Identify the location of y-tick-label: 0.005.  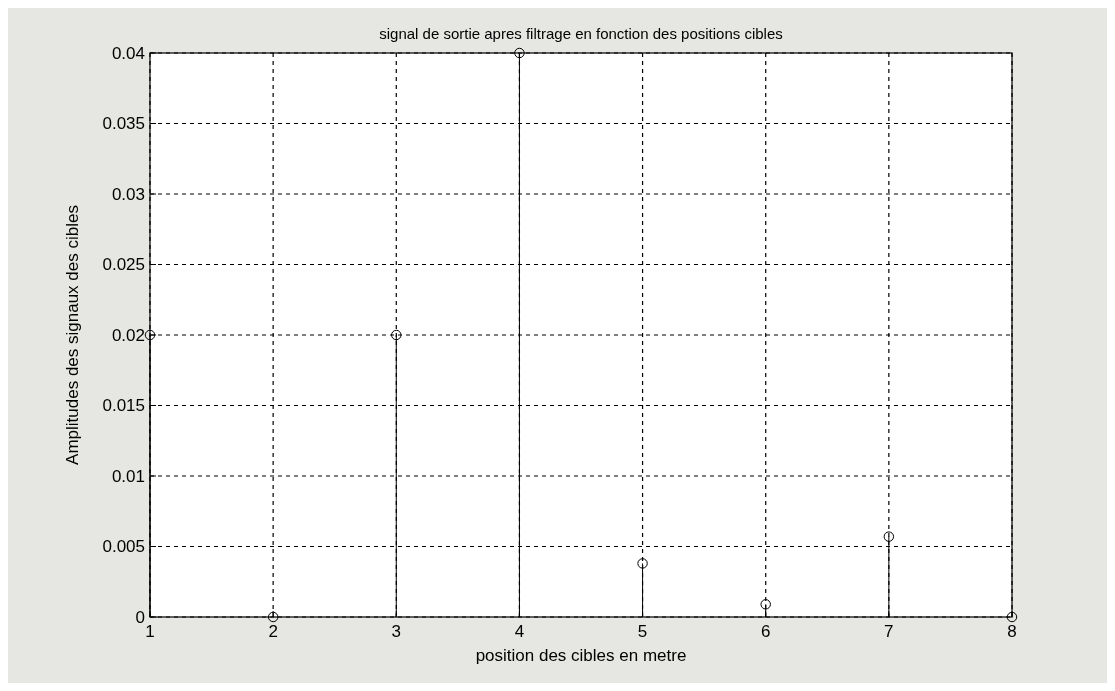
(123, 547).